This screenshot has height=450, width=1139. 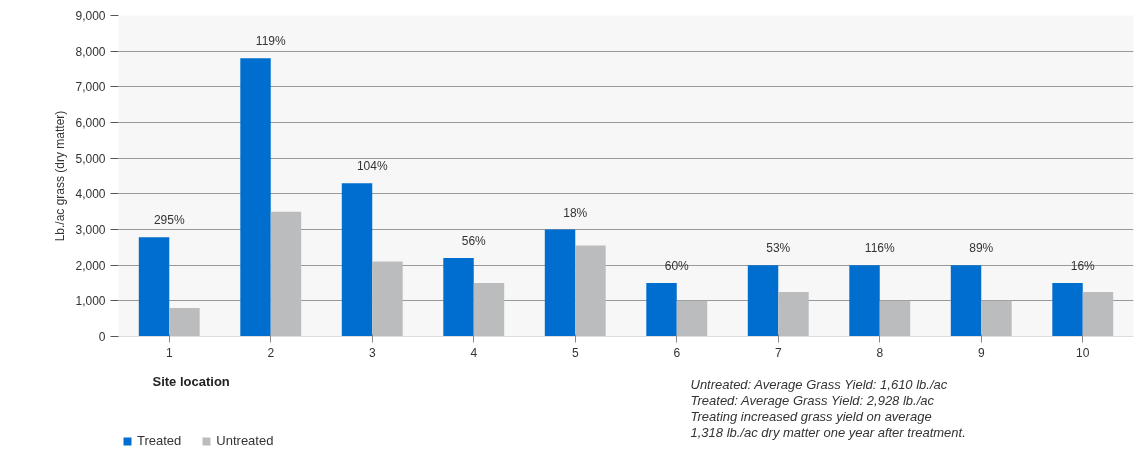 What do you see at coordinates (474, 352) in the screenshot?
I see `x-tick-label: 4` at bounding box center [474, 352].